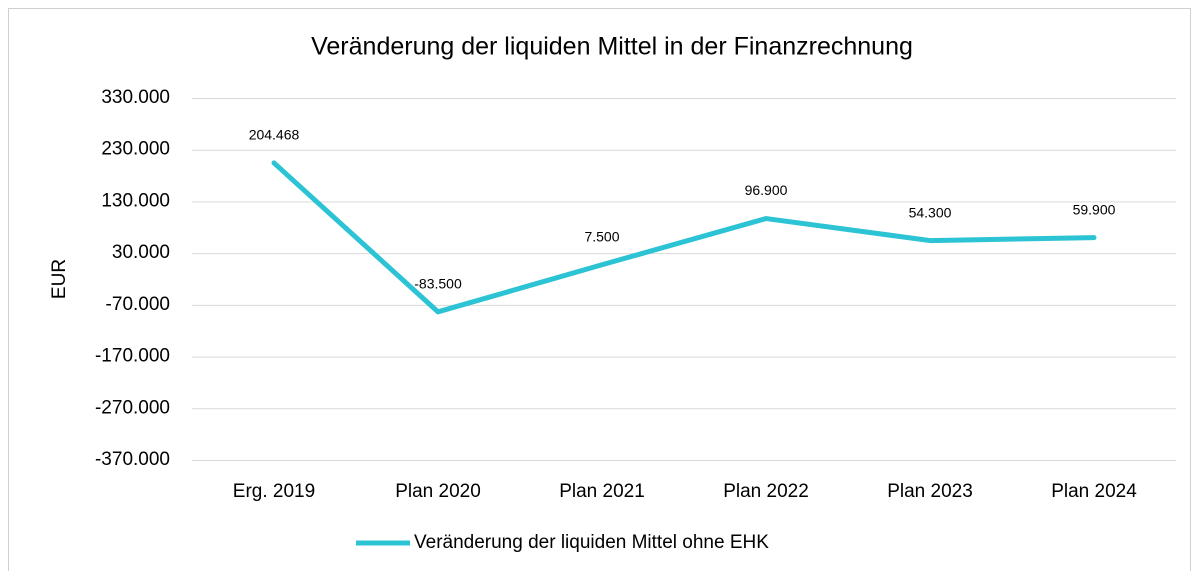 The image size is (1199, 571). Describe the element at coordinates (274, 491) in the screenshot. I see `x-tick-label: Erg. 2019` at that location.